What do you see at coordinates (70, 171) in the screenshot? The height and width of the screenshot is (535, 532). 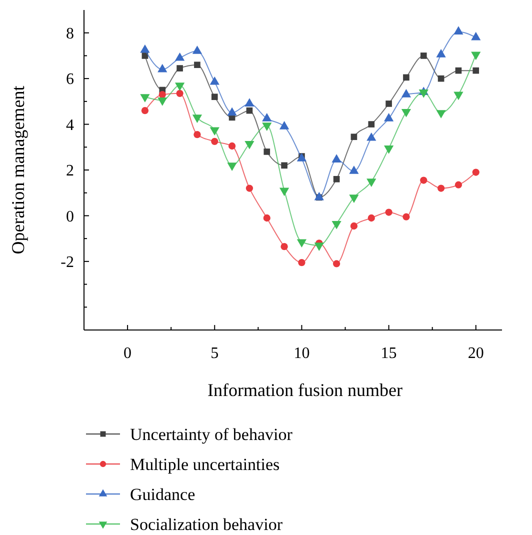 I see `y-tick-label: 2` at bounding box center [70, 171].